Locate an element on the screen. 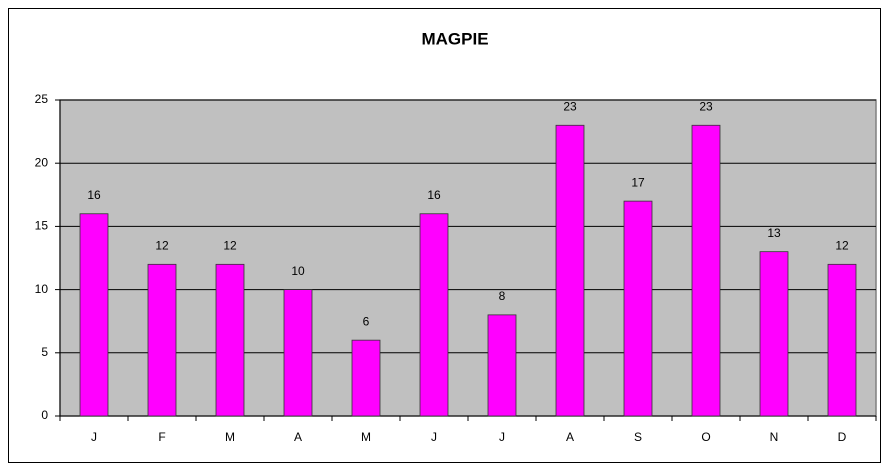 This screenshot has height=470, width=890. x-tick-label: N is located at coordinates (774, 437).